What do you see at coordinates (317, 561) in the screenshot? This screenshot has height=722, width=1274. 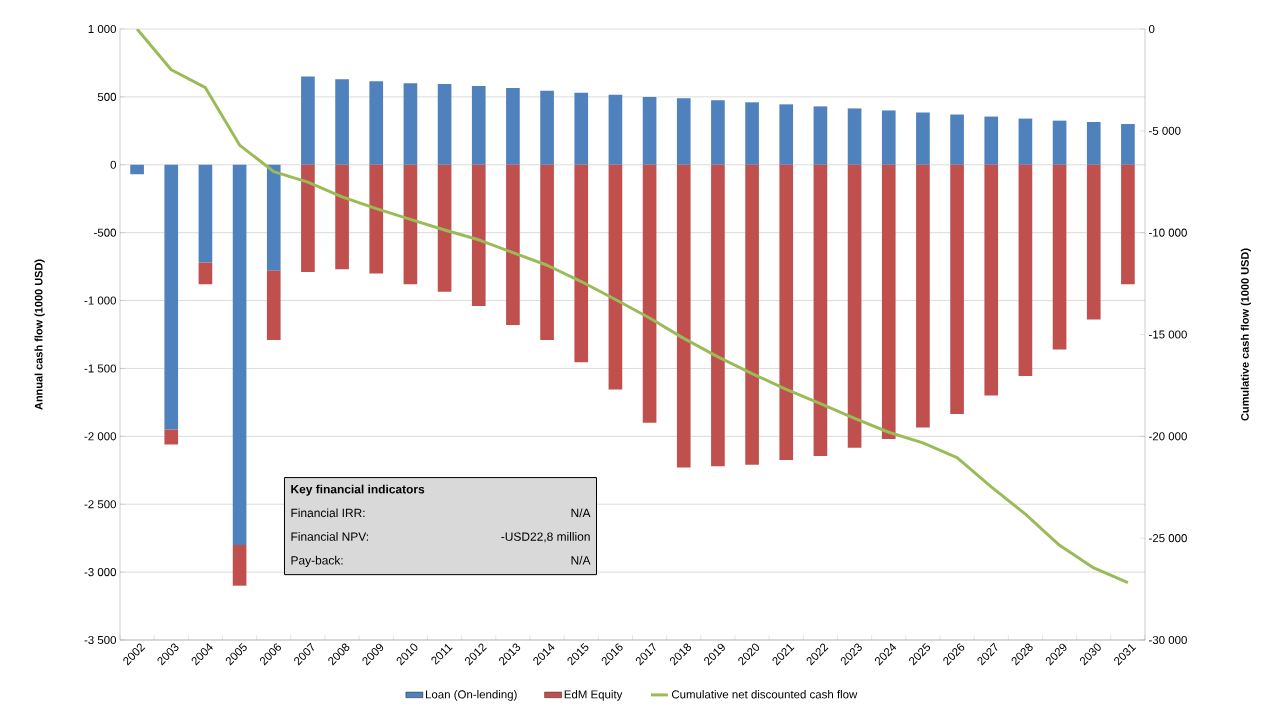 I see `annotation: Pay-back:` at bounding box center [317, 561].